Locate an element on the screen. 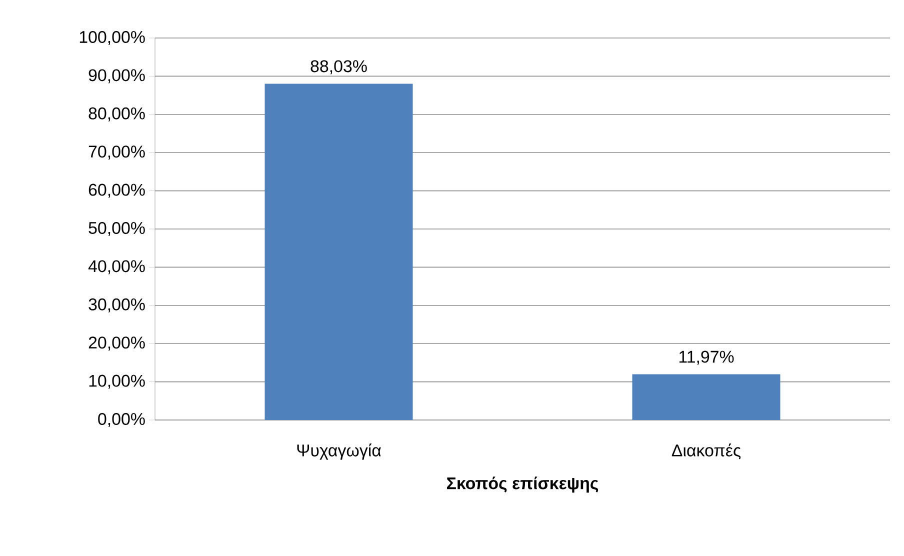  y-tick-label: 0,00% is located at coordinates (121, 420).